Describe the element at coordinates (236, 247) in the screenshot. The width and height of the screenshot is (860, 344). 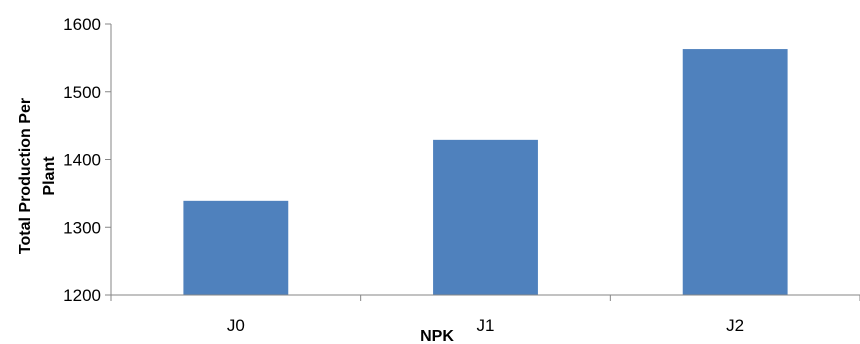
I see `bar-j0` at that location.